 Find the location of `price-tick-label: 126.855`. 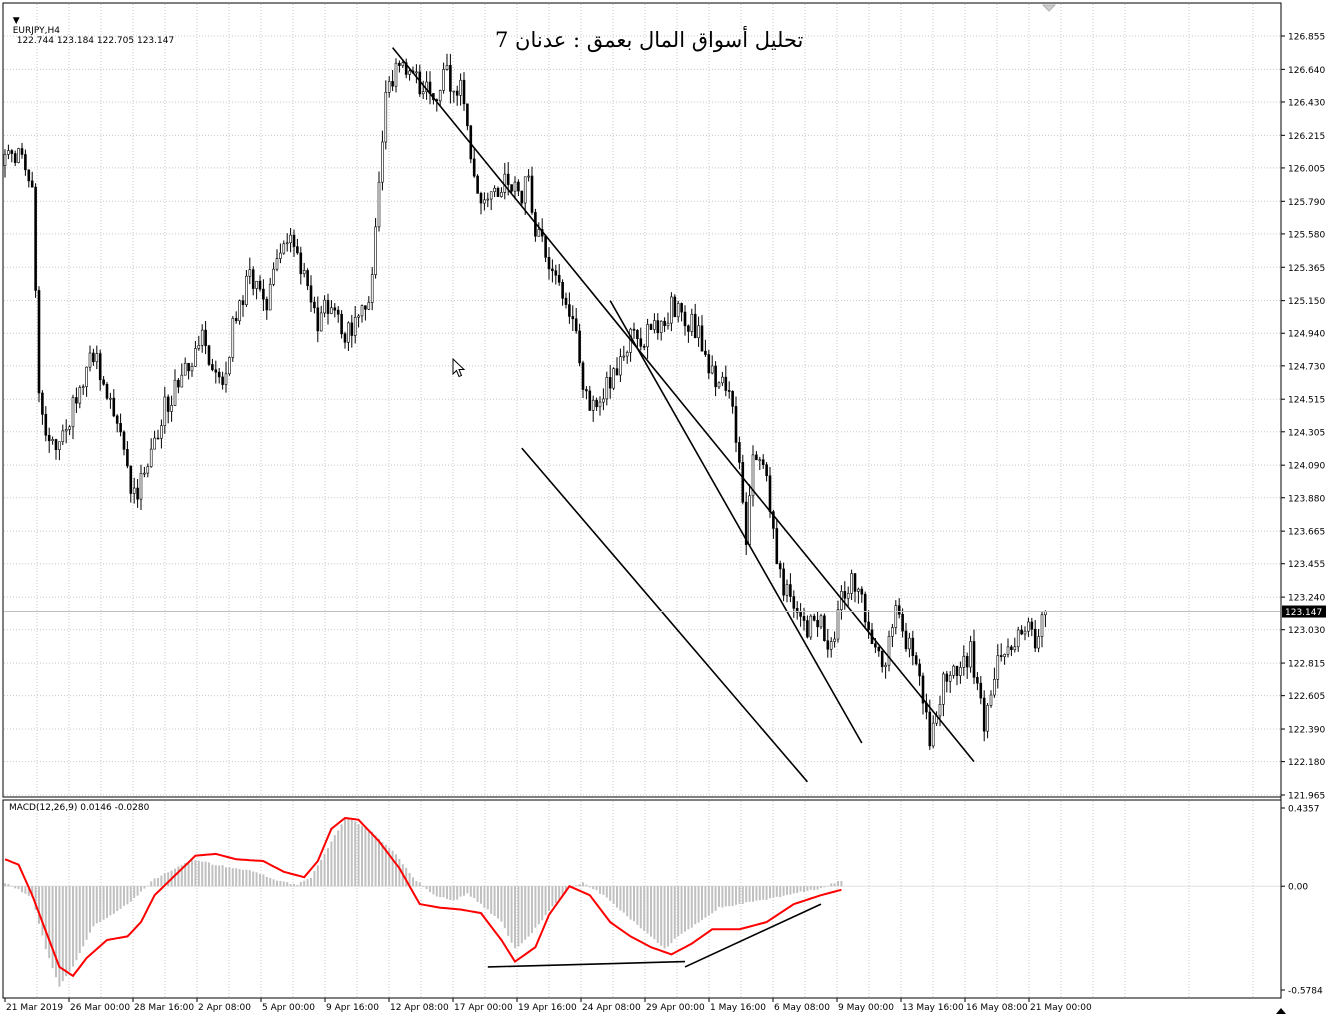

price-tick-label: 126.855 is located at coordinates (1306, 38).